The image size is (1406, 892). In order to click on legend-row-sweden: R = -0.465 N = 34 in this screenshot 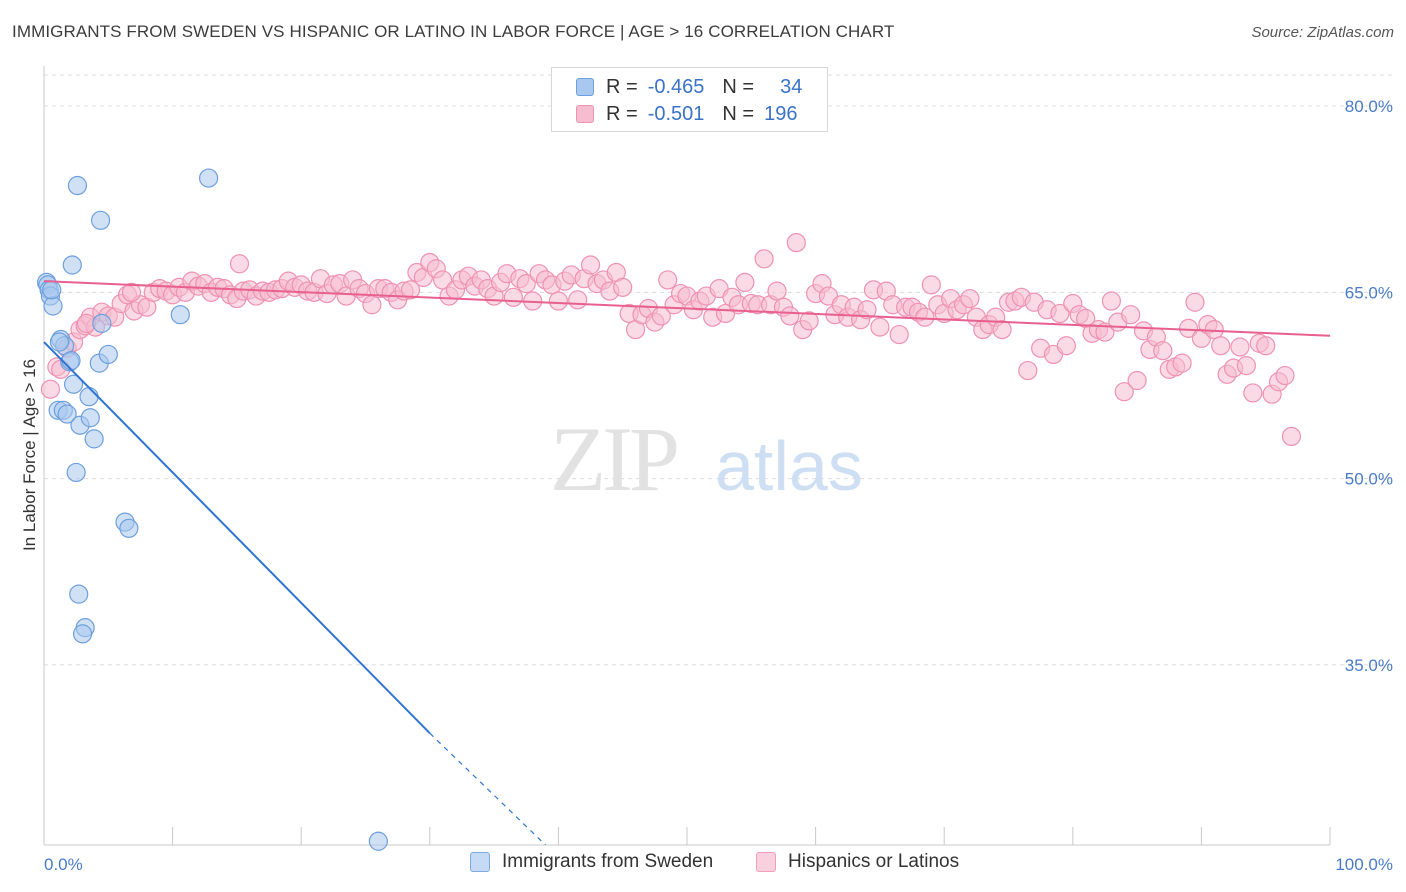, I will do `click(689, 87)`.